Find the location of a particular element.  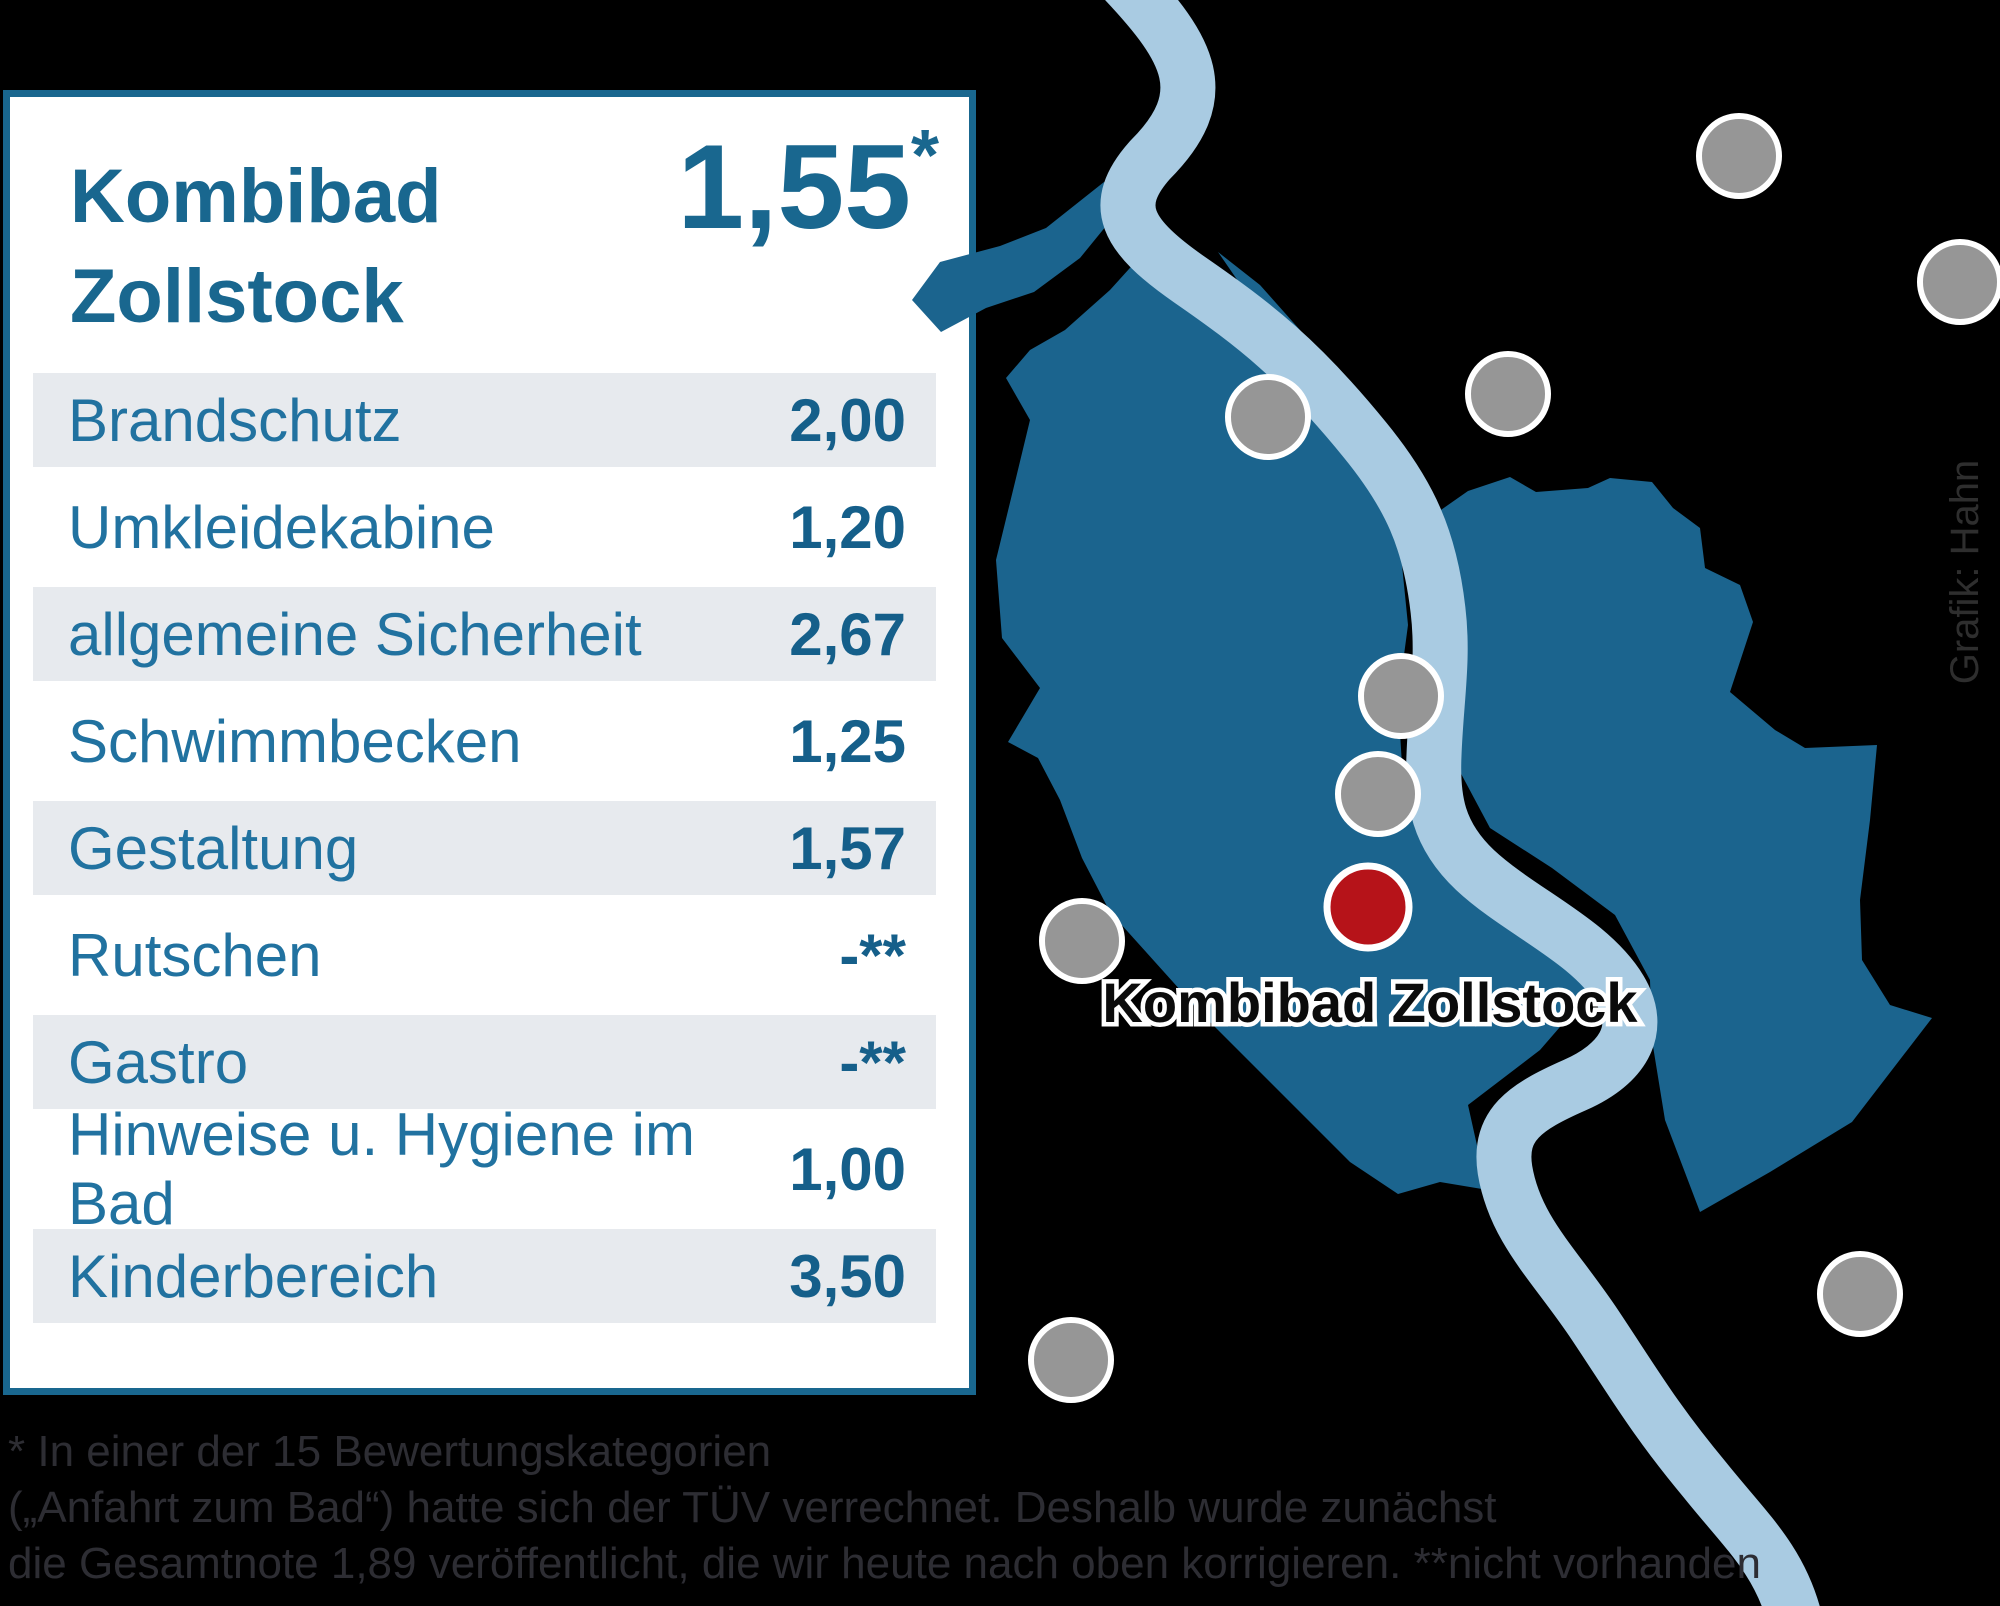

footnote-line1: * In einer der 15 Bewertungskategorien is located at coordinates (390, 1451).